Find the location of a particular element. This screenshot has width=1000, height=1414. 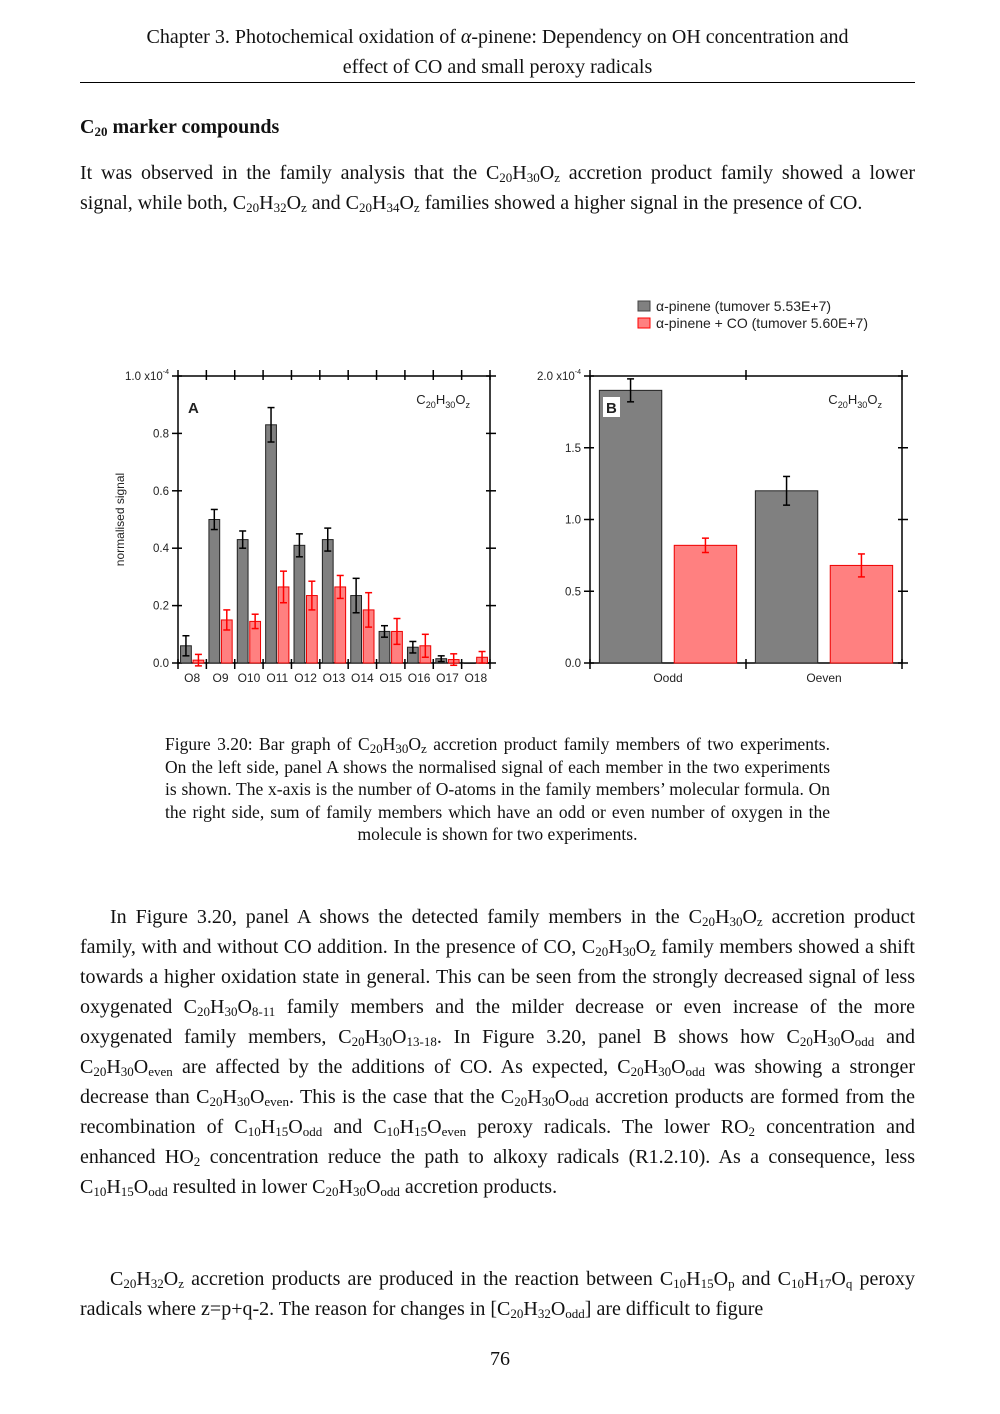

text-segment: peroxy radicals. The lower RO is located at coordinates (607, 1127).